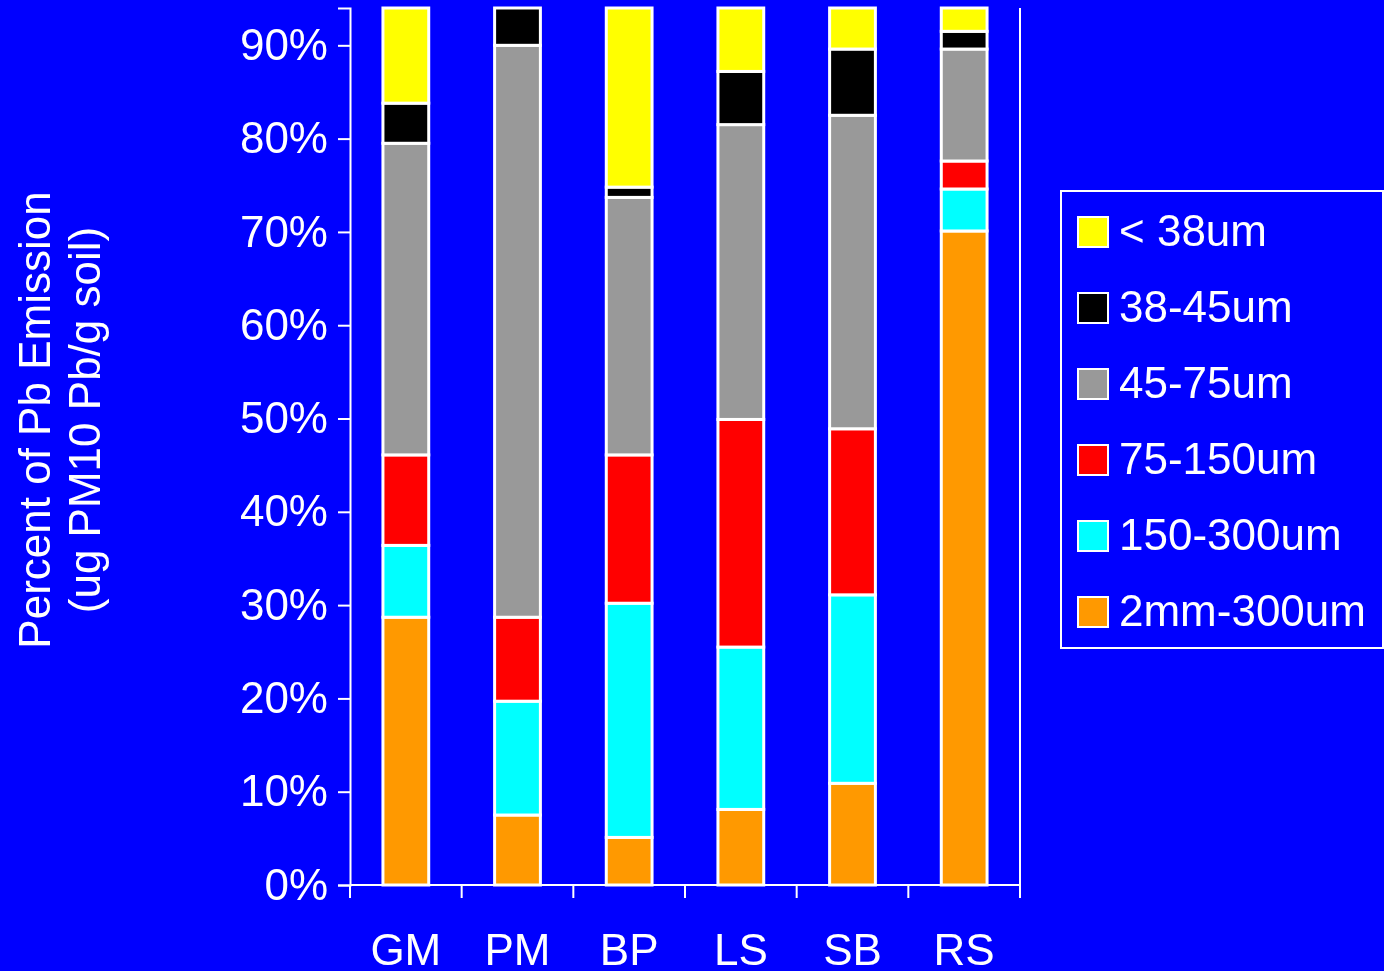  What do you see at coordinates (59, 420) in the screenshot?
I see `y-axis-title: Percent of Pb Emission (ug PM10 Pb/g soil)` at bounding box center [59, 420].